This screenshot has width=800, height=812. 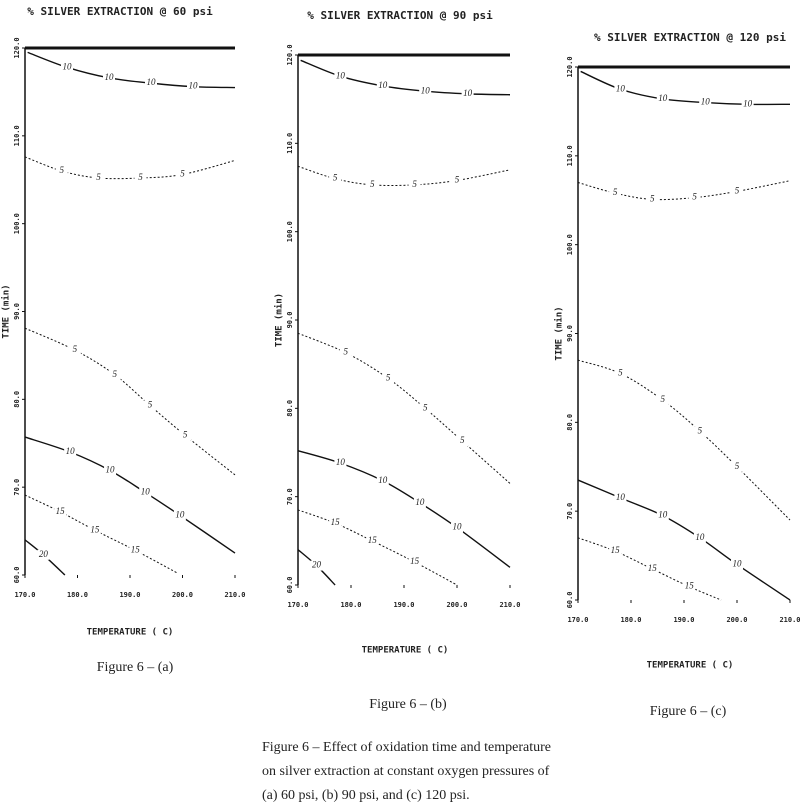 What do you see at coordinates (403, 605) in the screenshot?
I see `x-tick-label: 190.0` at bounding box center [403, 605].